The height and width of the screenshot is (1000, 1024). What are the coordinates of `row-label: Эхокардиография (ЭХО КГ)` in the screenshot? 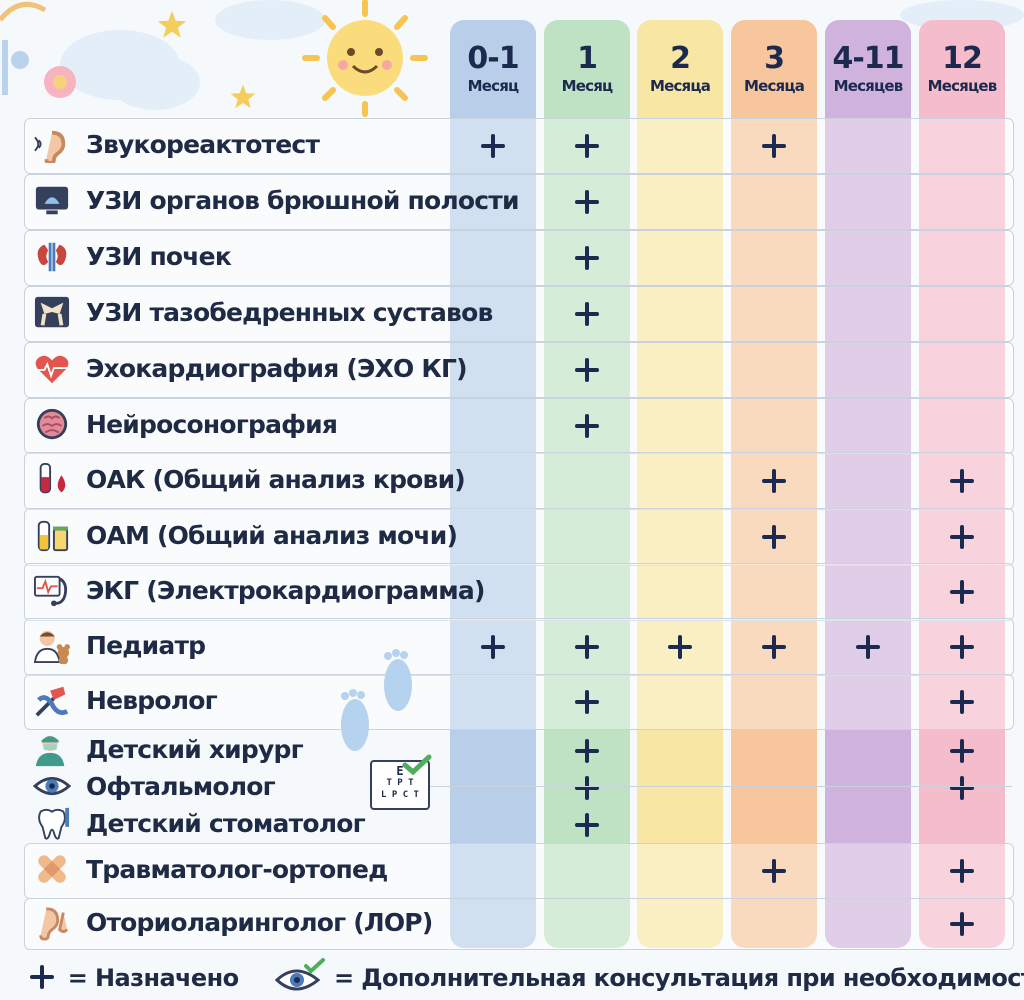 It's located at (277, 368).